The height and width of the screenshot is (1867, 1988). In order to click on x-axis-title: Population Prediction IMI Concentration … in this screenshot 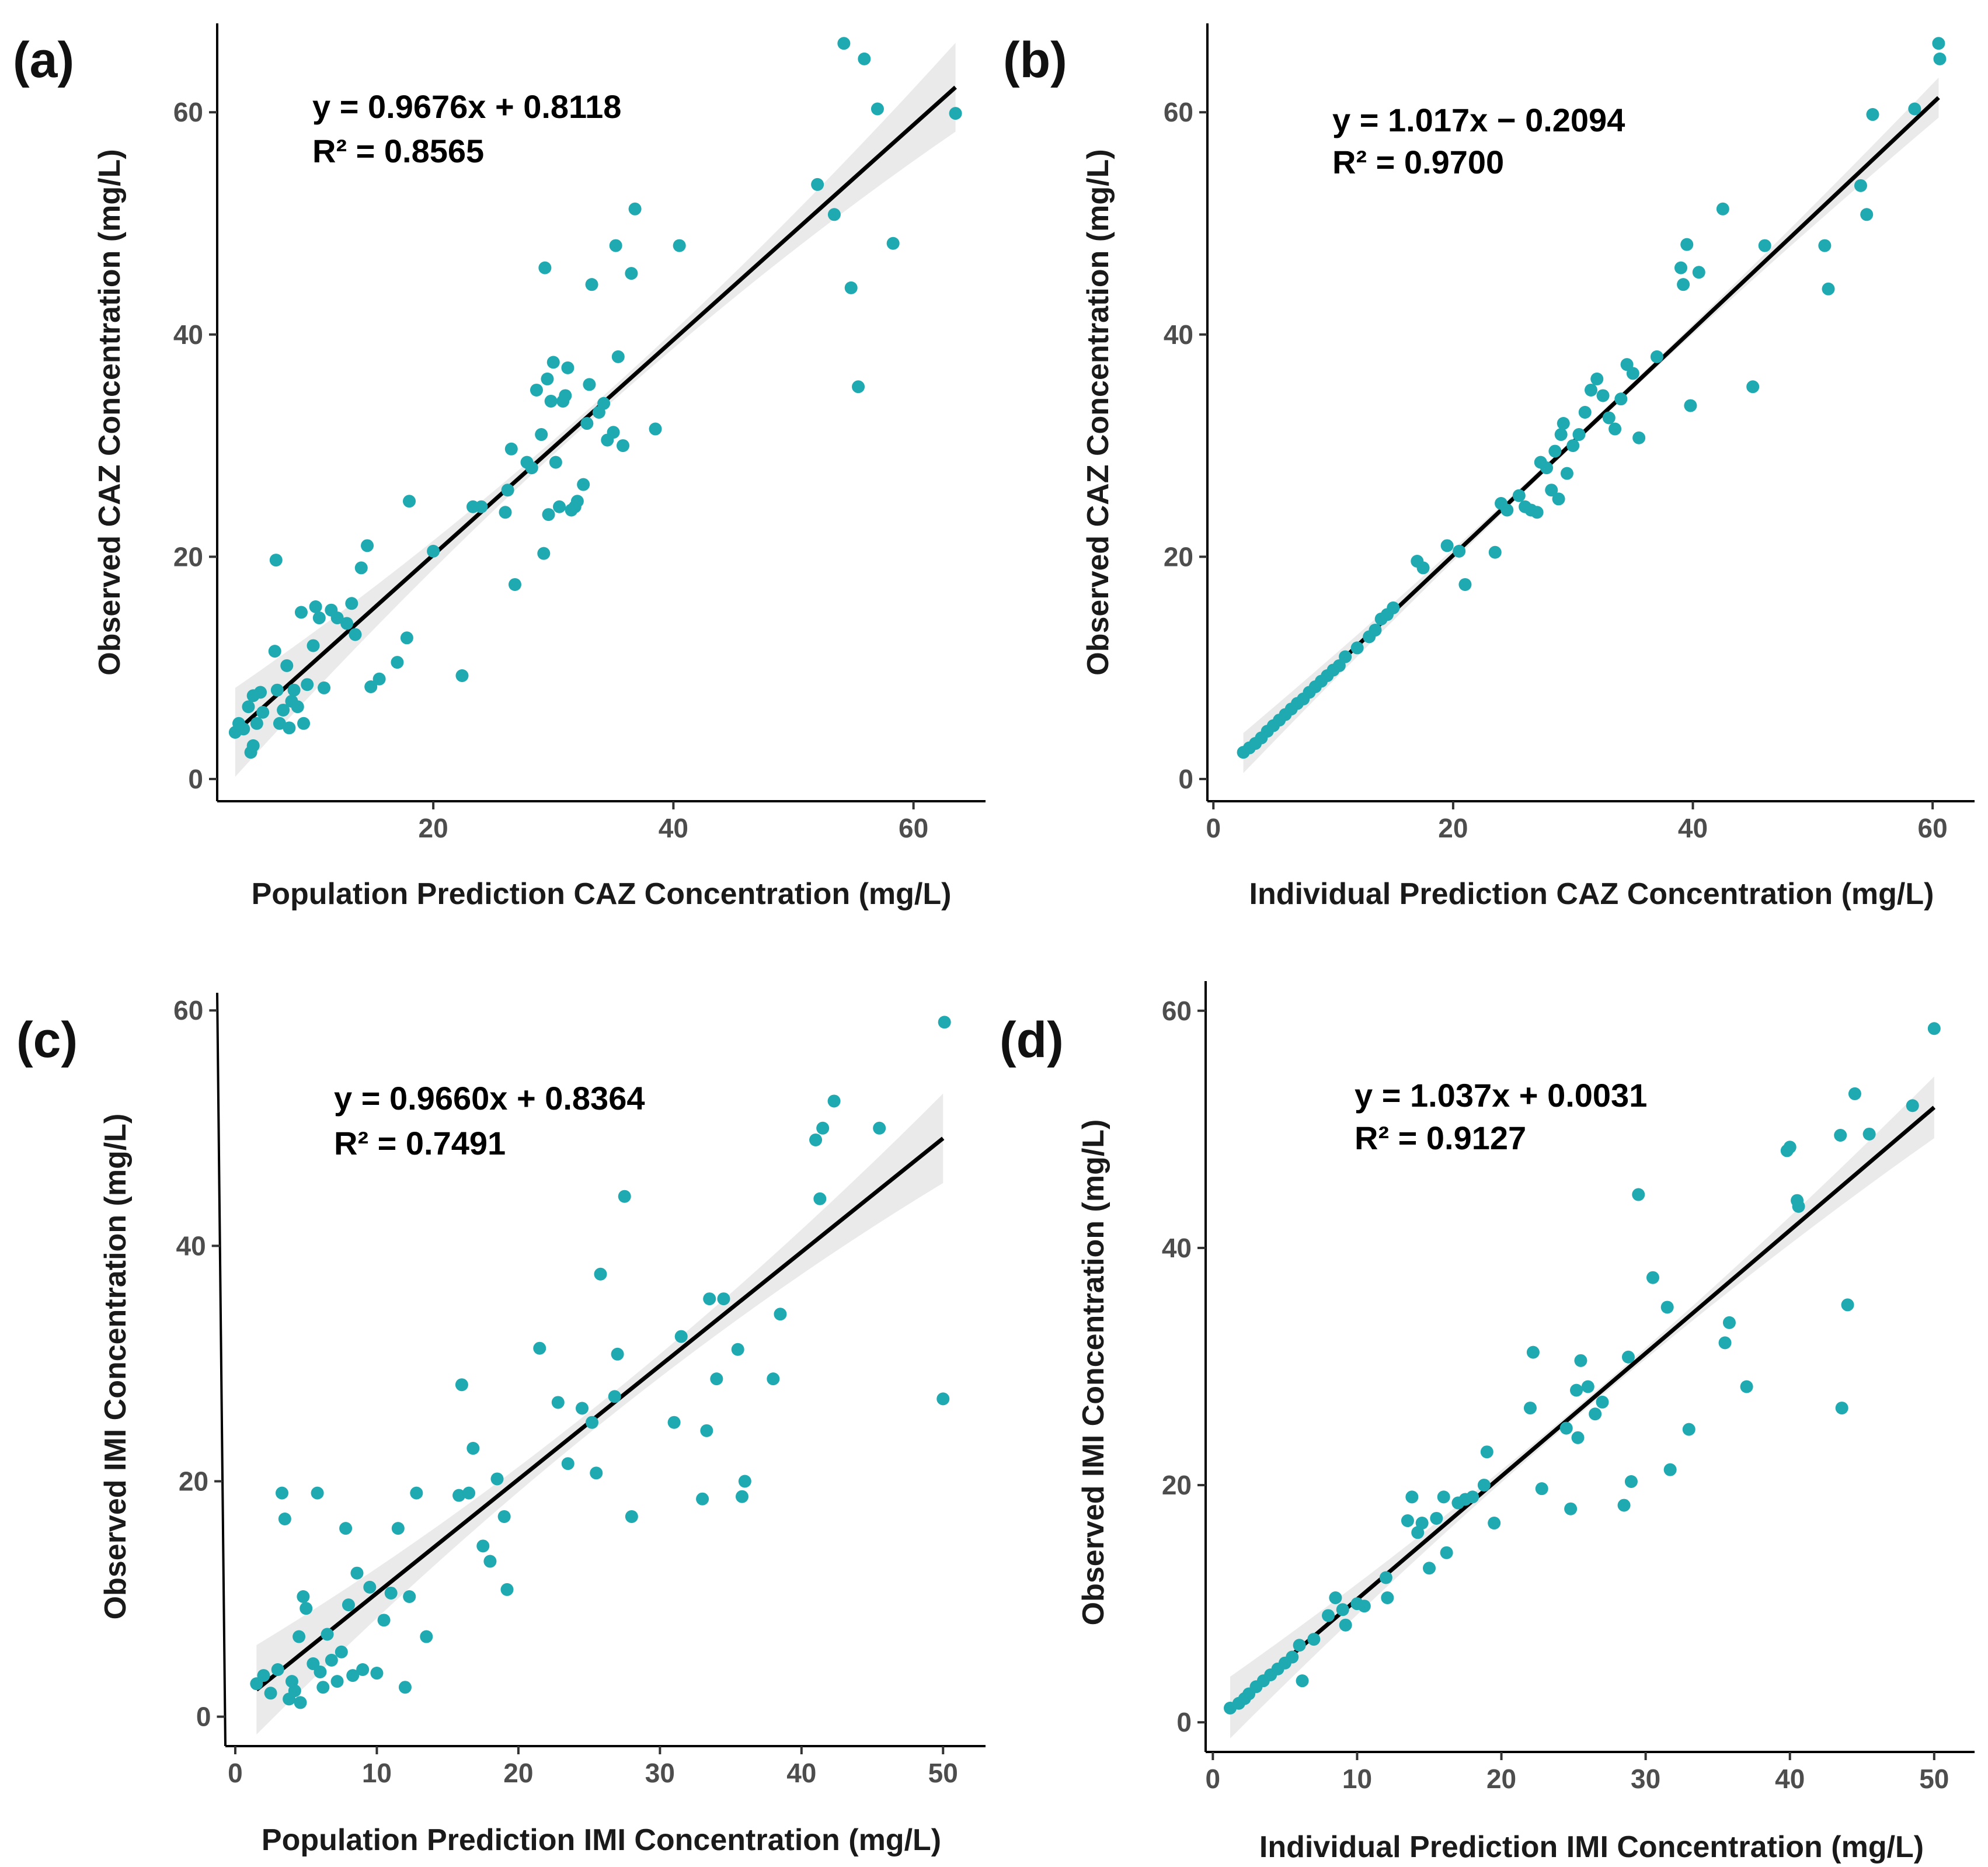, I will do `click(601, 1840)`.